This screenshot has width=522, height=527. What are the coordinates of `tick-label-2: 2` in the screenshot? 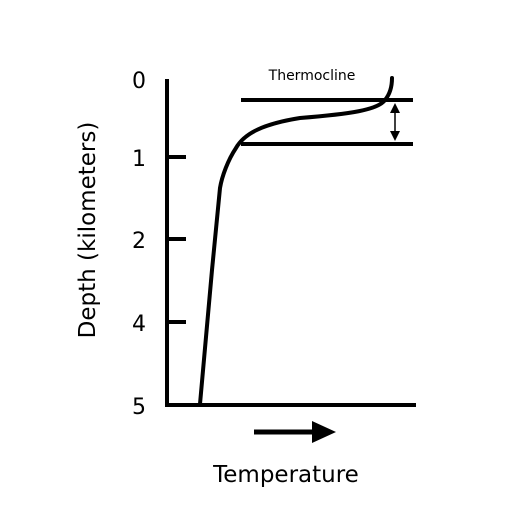 It's located at (139, 241).